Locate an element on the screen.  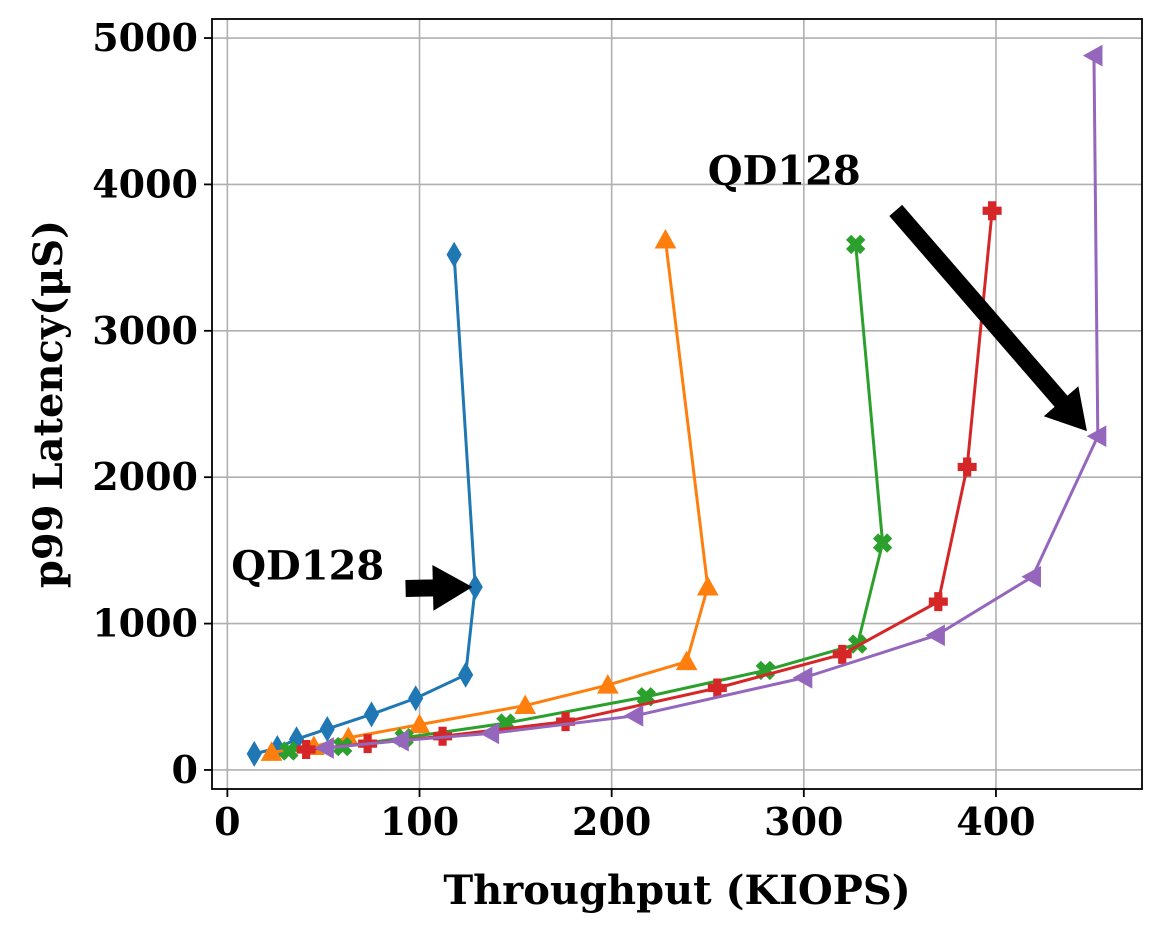
series-line is located at coordinates (365, 505).